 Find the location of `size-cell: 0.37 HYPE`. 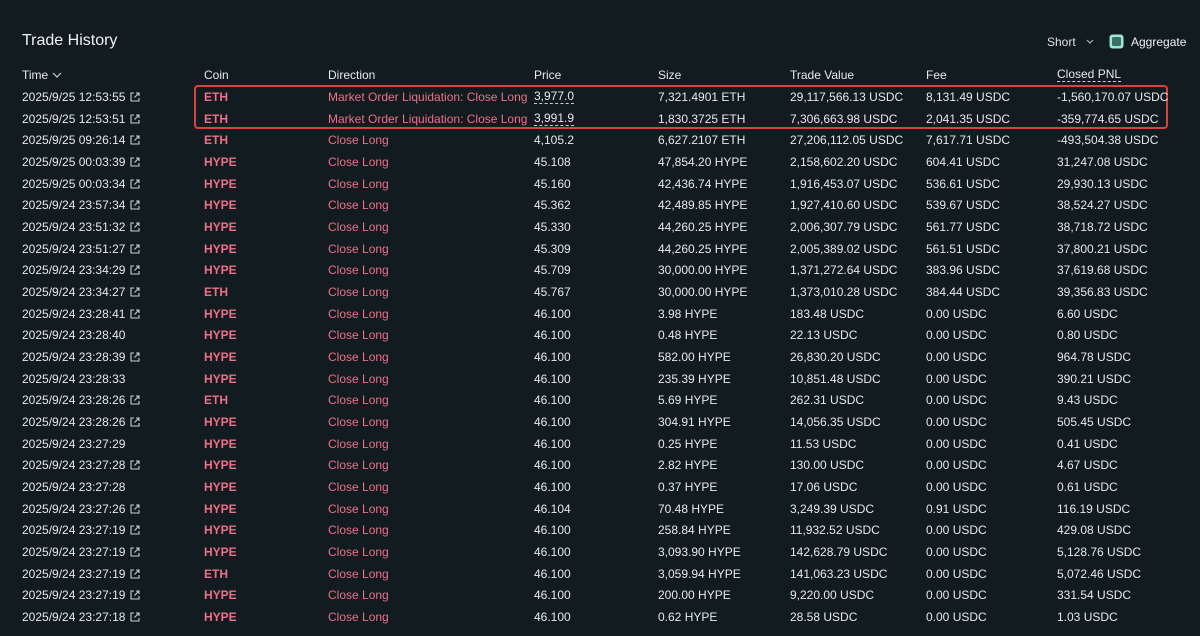

size-cell: 0.37 HYPE is located at coordinates (688, 487).